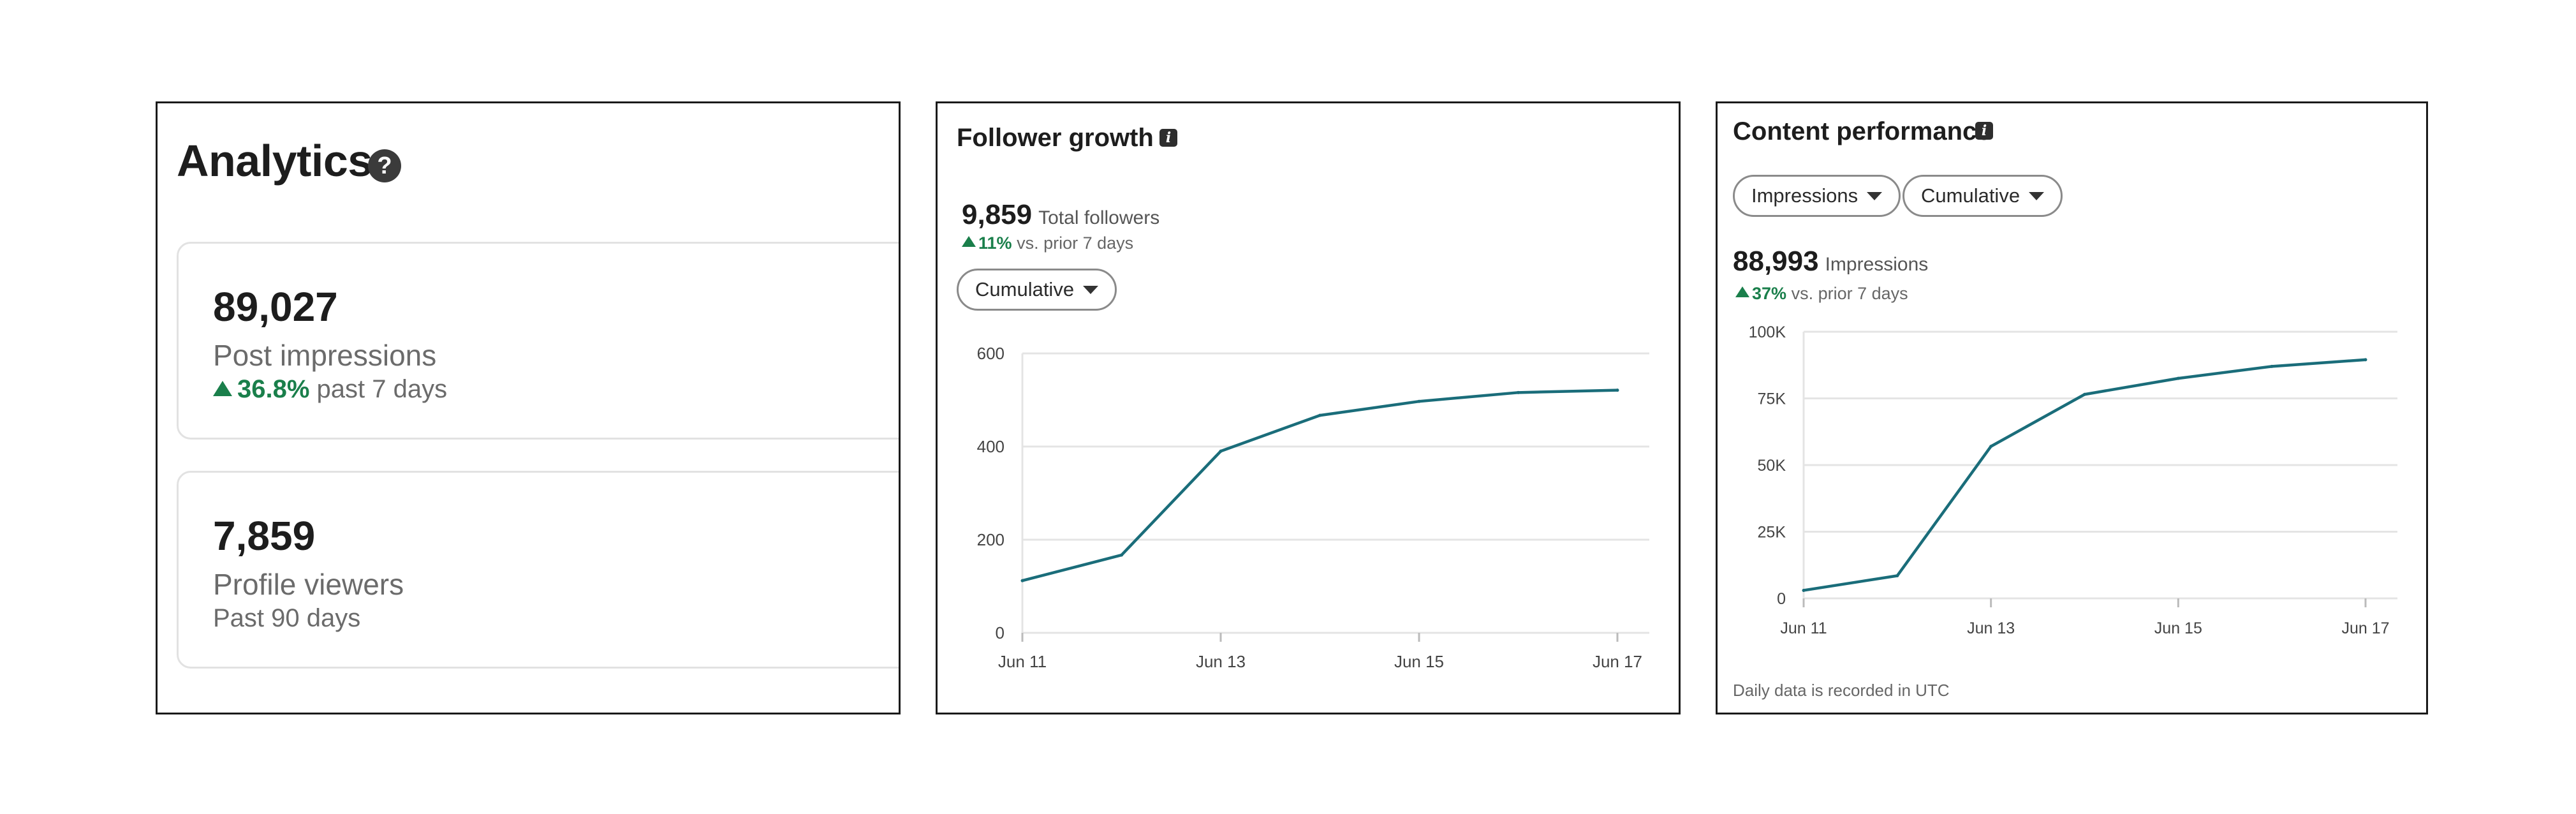 This screenshot has width=2576, height=814. Describe the element at coordinates (1772, 399) in the screenshot. I see `content-chart-y-tick-label: 75K` at that location.